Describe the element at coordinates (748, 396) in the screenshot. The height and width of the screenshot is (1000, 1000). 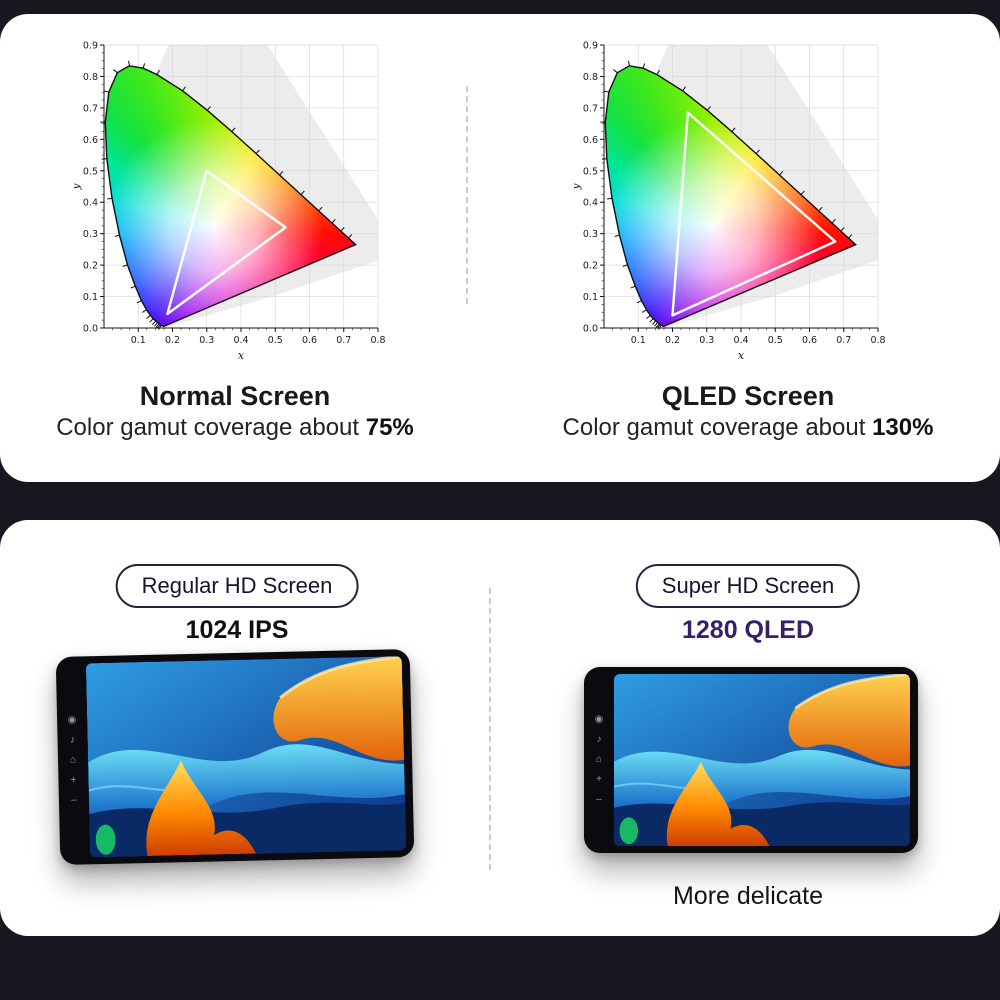
I see `qled-screen-title: QLED Screen` at that location.